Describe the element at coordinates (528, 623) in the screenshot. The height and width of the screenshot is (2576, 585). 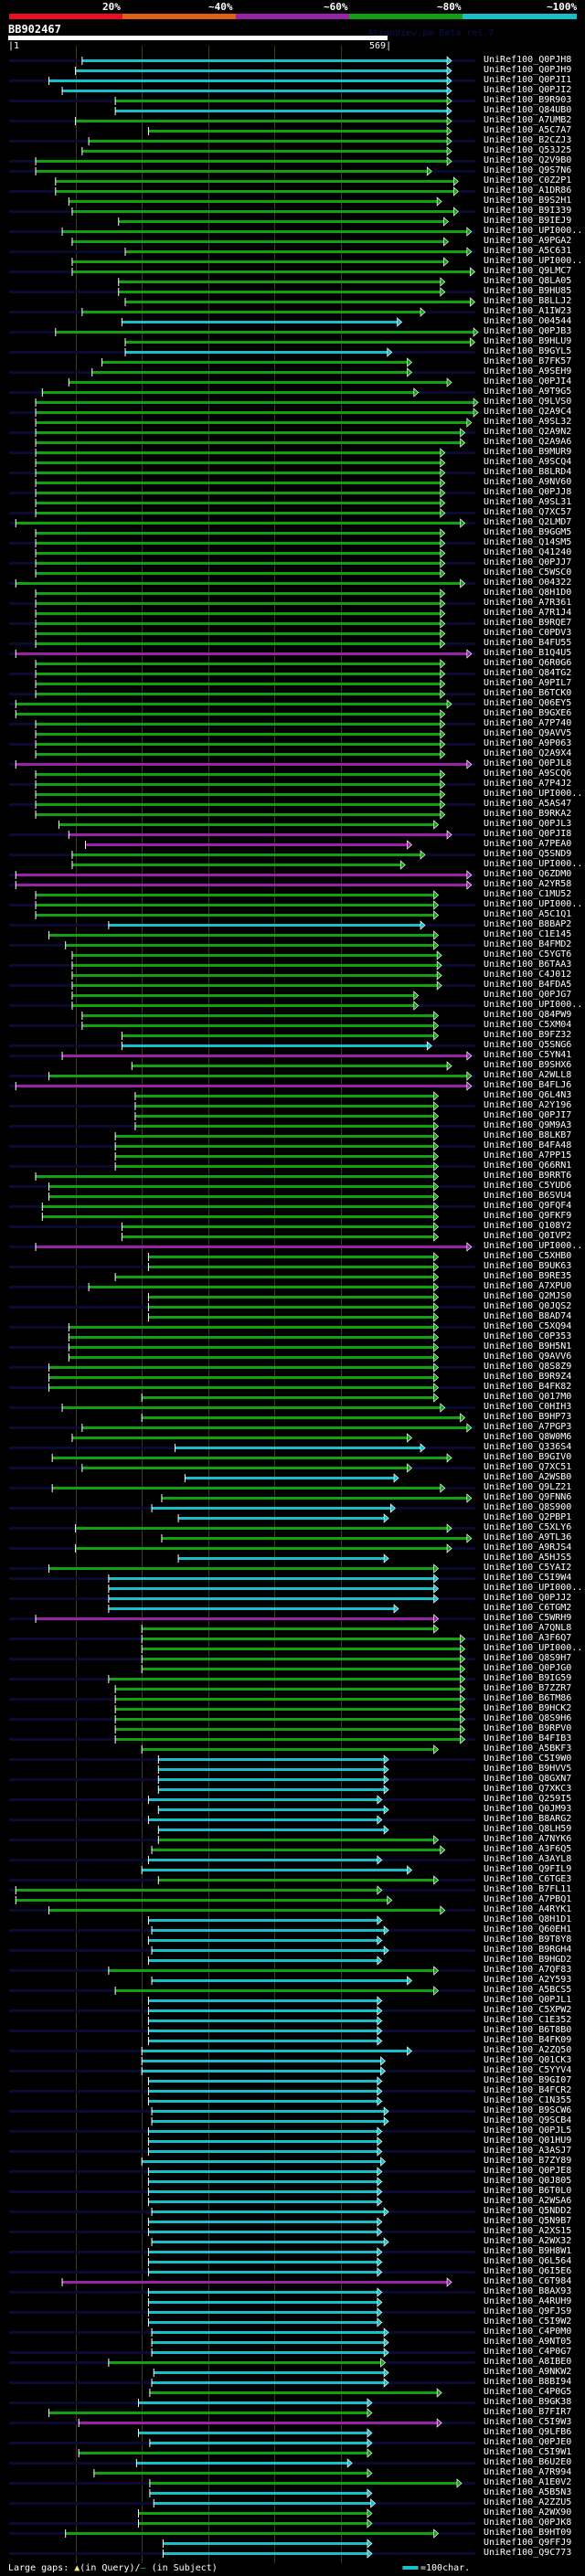
I see `hit-label: UniRef100_B9RQE7` at that location.